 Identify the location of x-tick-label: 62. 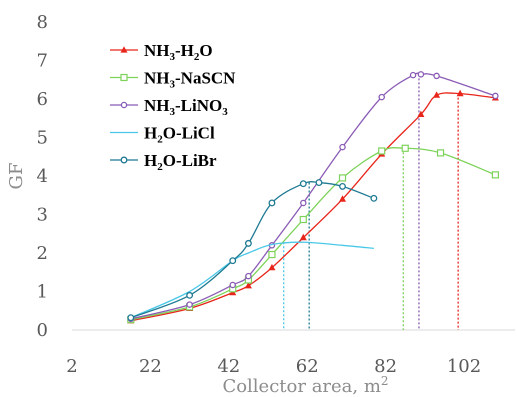
(307, 366).